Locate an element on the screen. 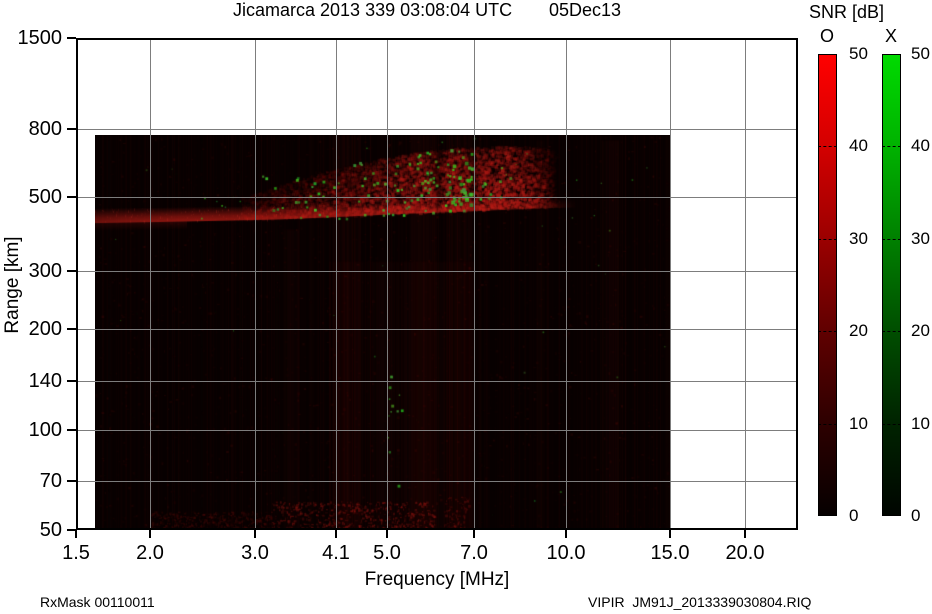  x-tick-label: 1.5 is located at coordinates (76, 553).